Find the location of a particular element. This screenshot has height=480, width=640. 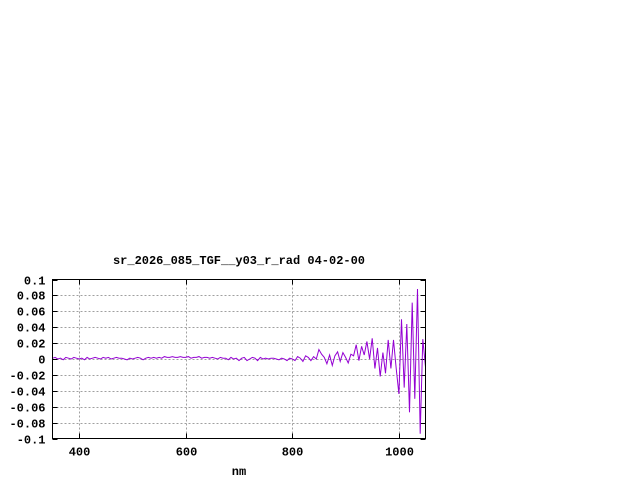

chart-title: sr_2026_085_TGF__y03_r_rad 04-02-00 is located at coordinates (239, 261).